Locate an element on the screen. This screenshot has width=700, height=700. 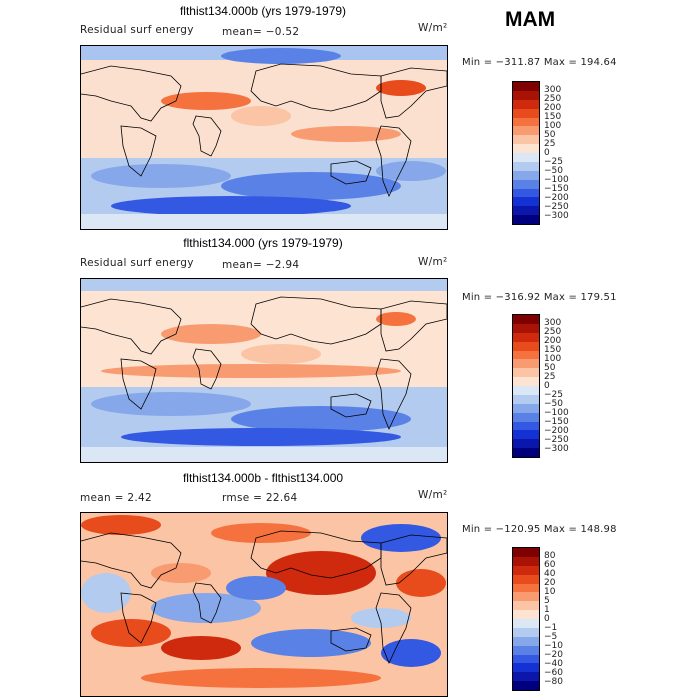
colorbar-tick: −250 is located at coordinates (556, 206).